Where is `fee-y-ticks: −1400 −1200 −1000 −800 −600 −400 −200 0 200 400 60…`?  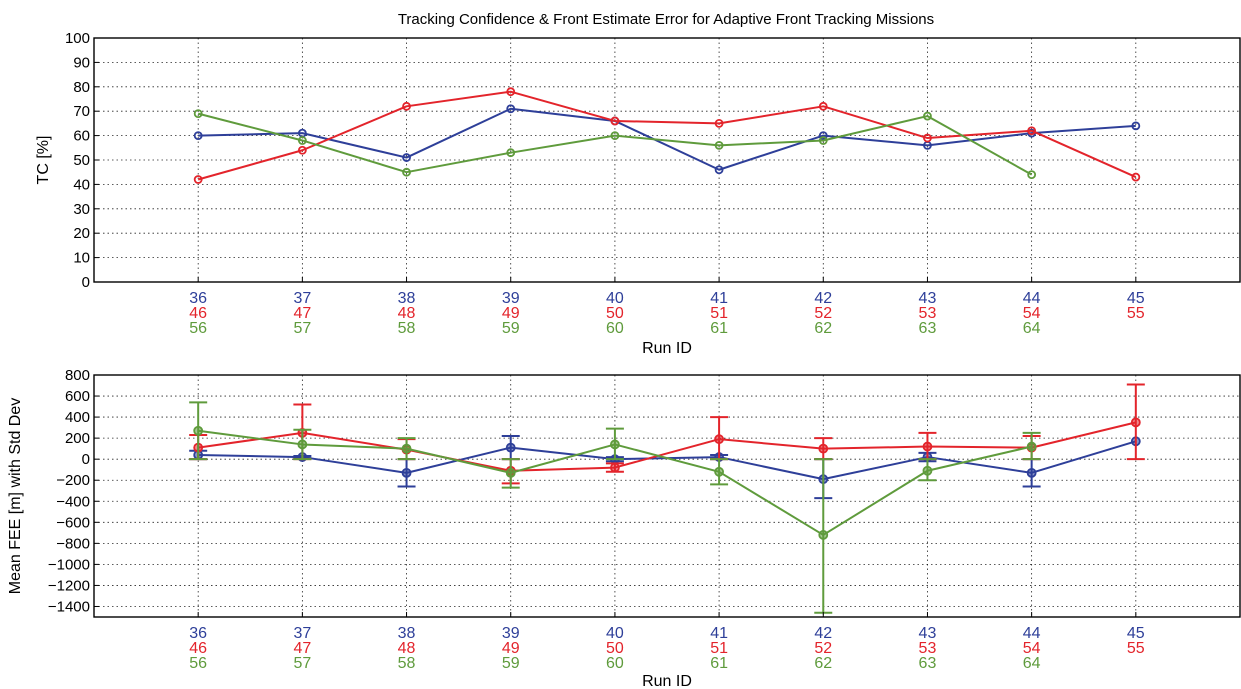 fee-y-ticks: −1400 −1200 −1000 −800 −600 −400 −200 0 200 400 60… is located at coordinates (73, 491).